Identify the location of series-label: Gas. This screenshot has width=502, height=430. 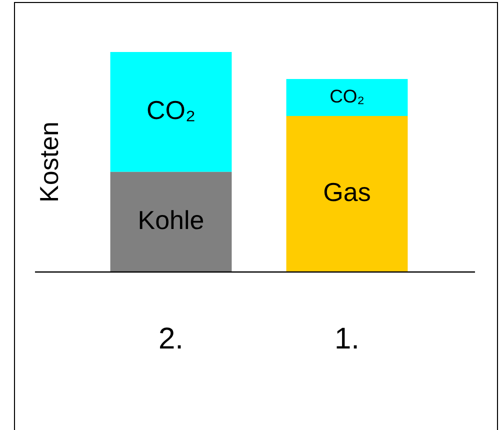
(347, 192).